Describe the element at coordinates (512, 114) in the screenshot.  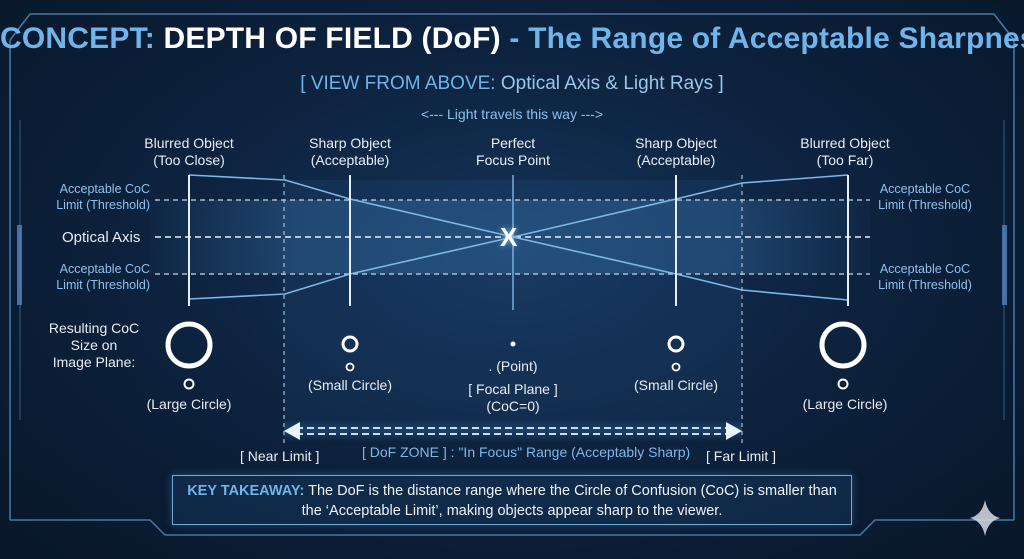
I see `light-direction-label: <--- Light travels this way --->` at that location.